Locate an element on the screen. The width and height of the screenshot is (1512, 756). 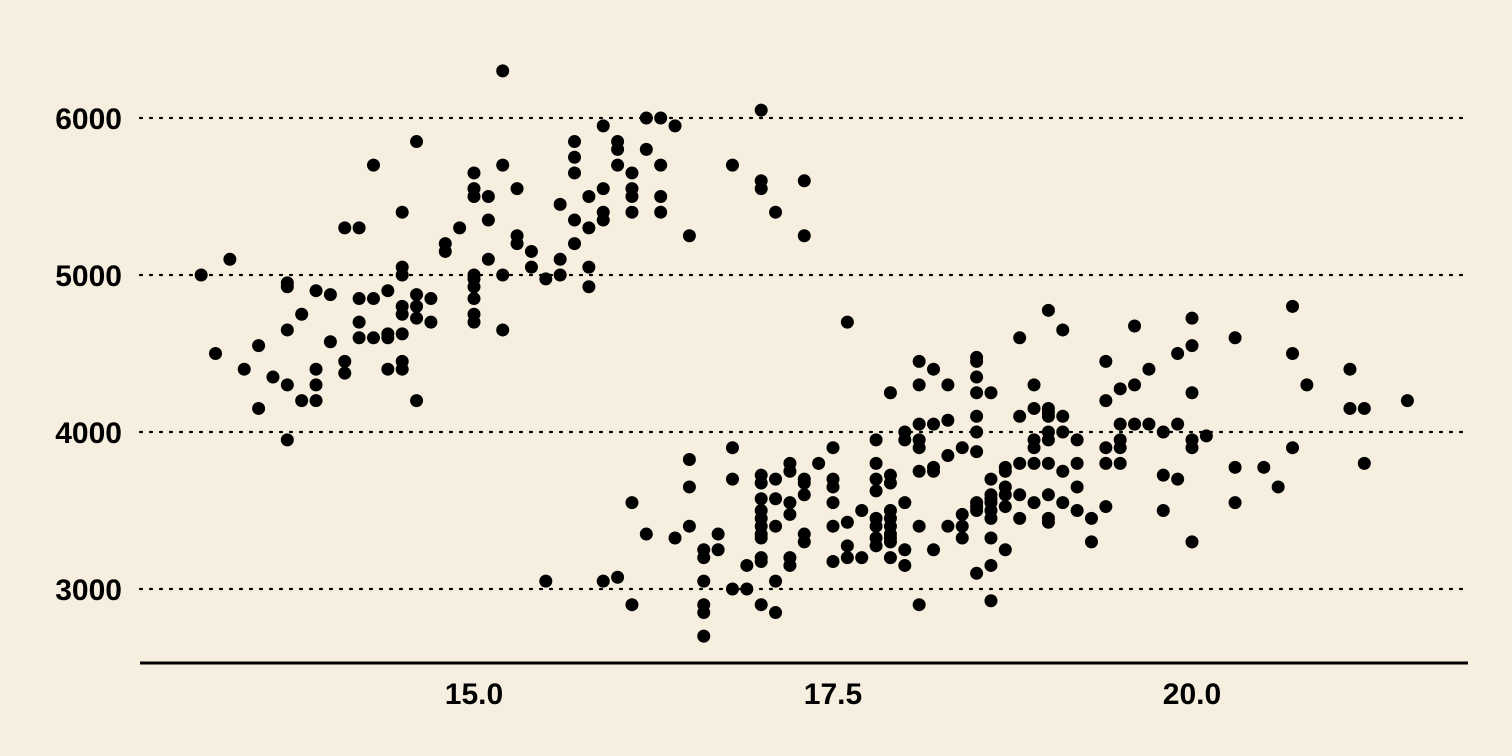
y-tick-label: 3000 is located at coordinates (88, 590).